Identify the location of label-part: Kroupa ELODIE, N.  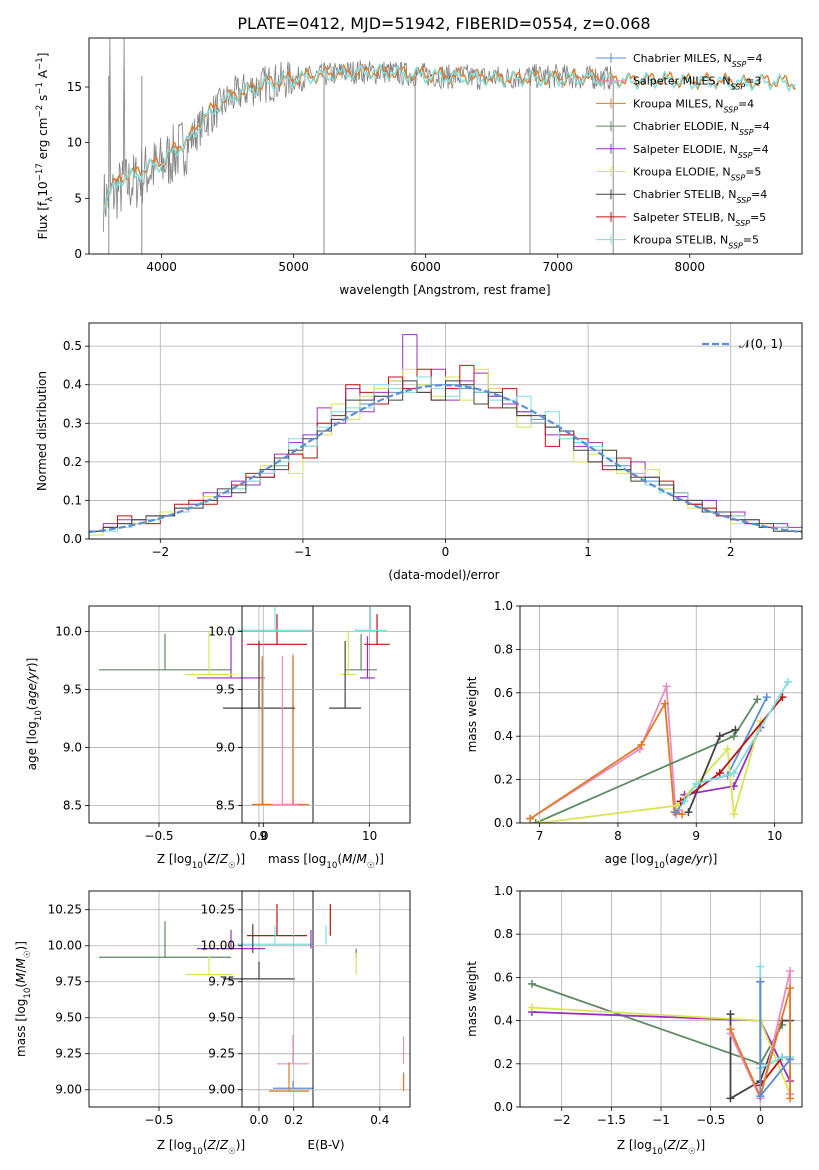
(682, 172).